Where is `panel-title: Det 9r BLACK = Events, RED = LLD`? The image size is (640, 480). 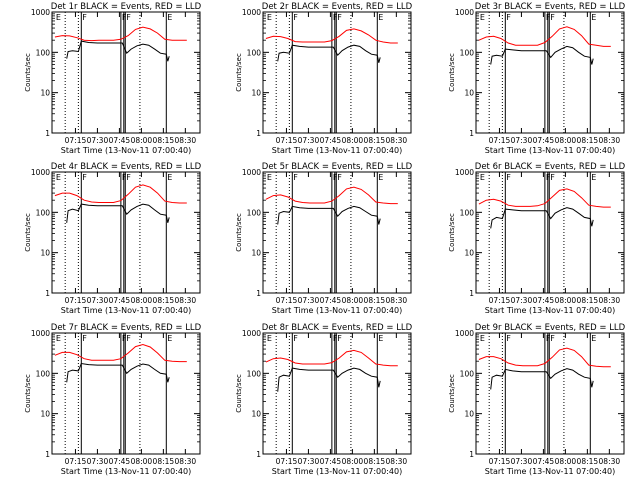 panel-title: Det 9r BLACK = Events, RED = LLD is located at coordinates (550, 328).